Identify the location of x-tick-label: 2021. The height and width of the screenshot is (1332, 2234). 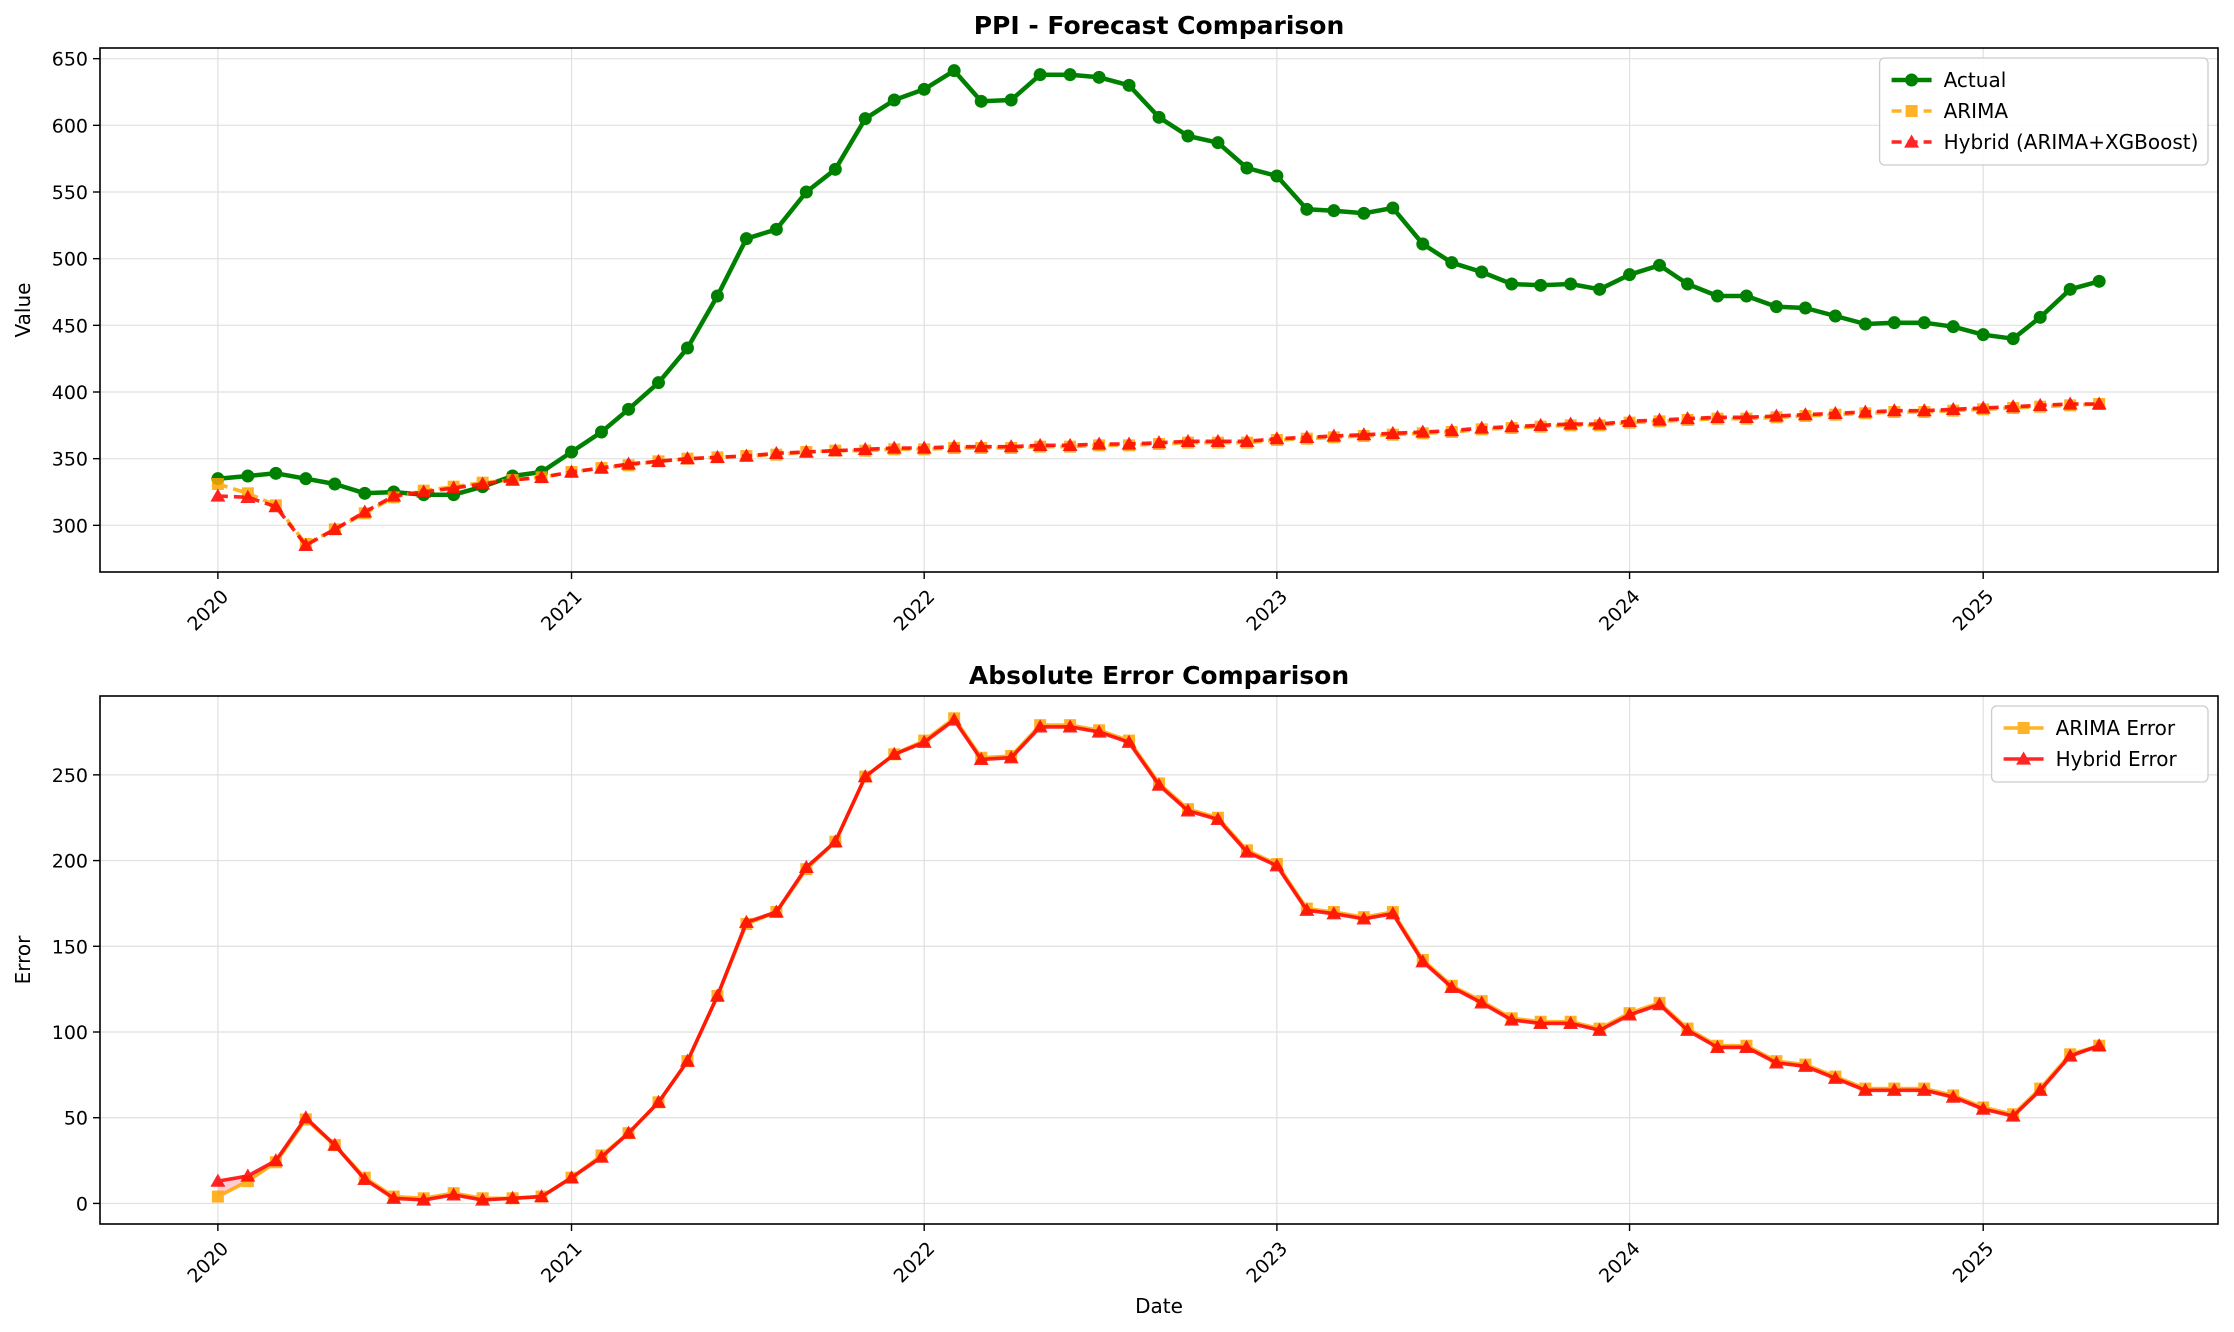
(562, 611).